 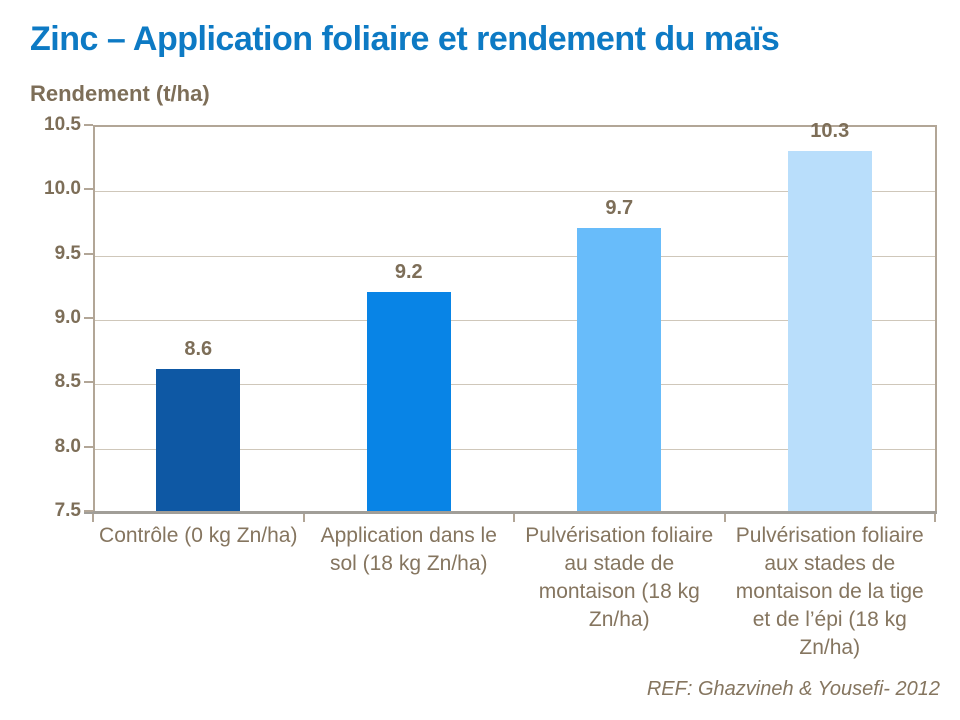 I want to click on bar-value-label: 9.2, so click(x=408, y=272).